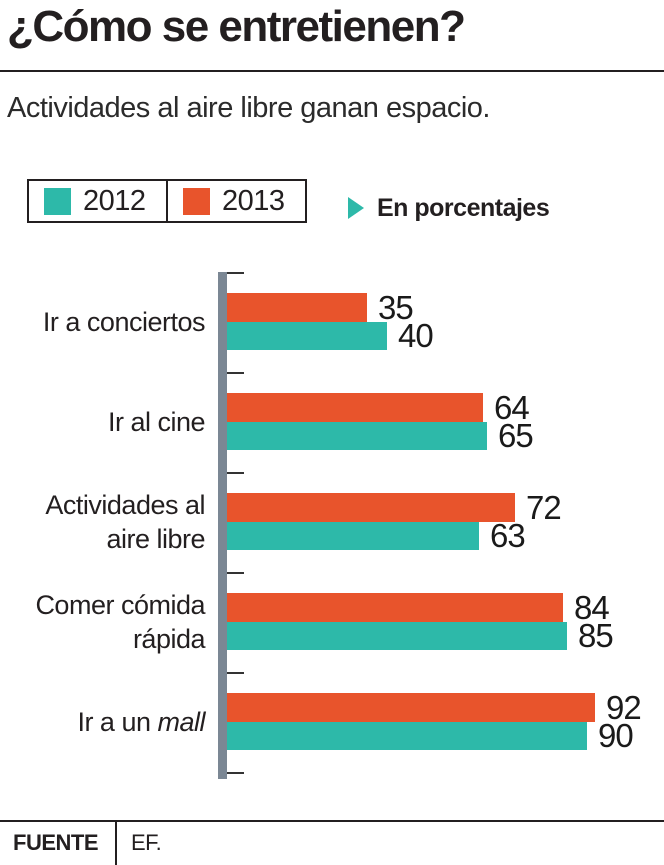  What do you see at coordinates (125, 521) in the screenshot?
I see `category-label: Actividades al aire libre` at bounding box center [125, 521].